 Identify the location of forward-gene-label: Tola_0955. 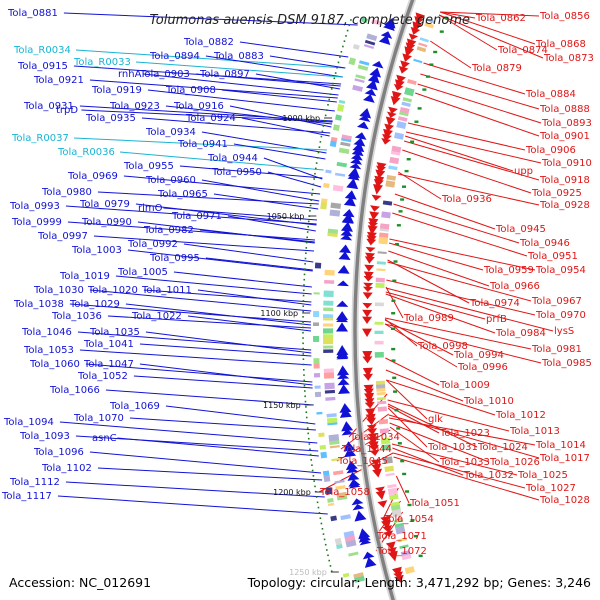
(148, 166).